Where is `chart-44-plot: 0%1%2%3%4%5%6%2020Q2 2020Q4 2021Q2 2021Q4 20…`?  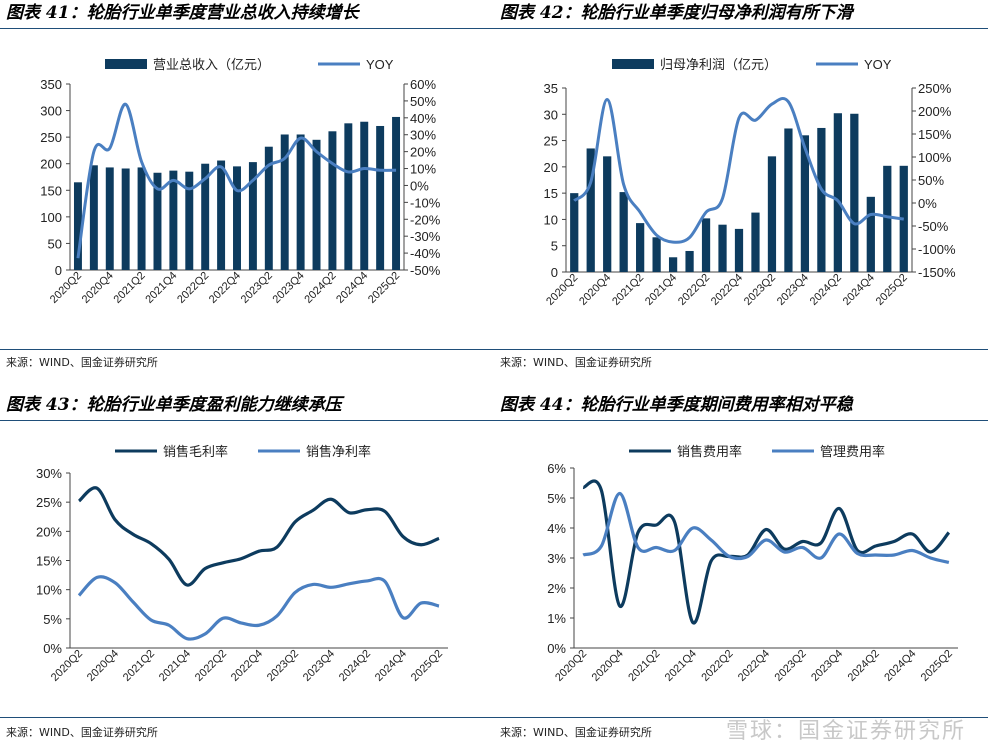 chart-44-plot: 0%1%2%3%4%5%6%2020Q2 2020Q4 2021Q2 2021Q4 20… is located at coordinates (752, 564).